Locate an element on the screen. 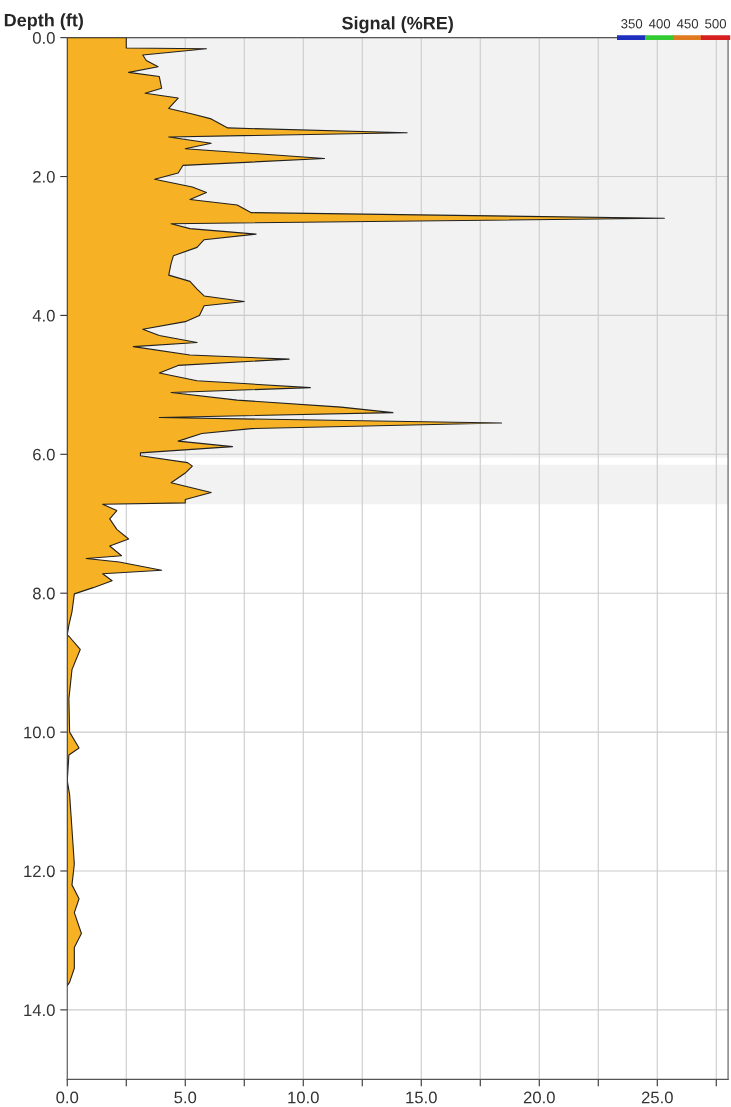 The width and height of the screenshot is (731, 1107). y-tick-label: 6.0 is located at coordinates (44, 454).